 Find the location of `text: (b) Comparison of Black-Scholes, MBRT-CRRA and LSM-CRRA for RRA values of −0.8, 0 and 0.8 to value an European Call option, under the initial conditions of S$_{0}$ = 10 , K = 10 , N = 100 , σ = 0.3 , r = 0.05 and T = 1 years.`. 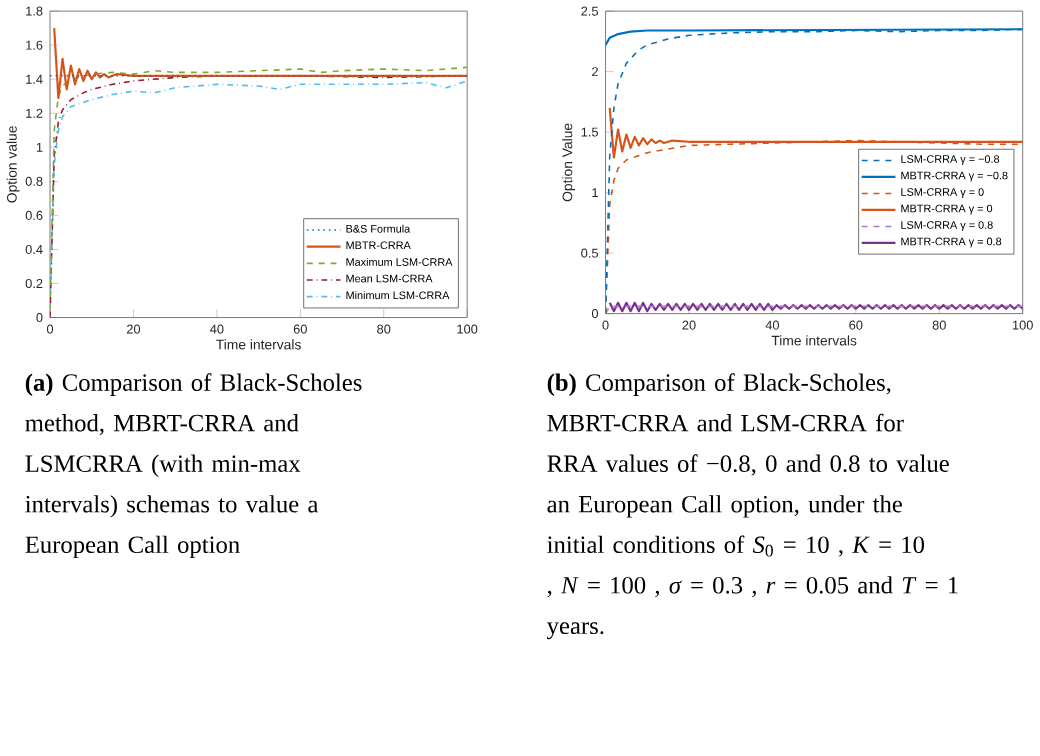

text: (b) Comparison of Black-Scholes, MBRT-CRRA and LSM-CRRA for RRA values of −0.8, 0 and 0.8 to value an European Call option, under the initial conditions of S$_{0}$ = 10 , K = 10 , N = 100 , σ = 0.3 , r = 0.05 and T = 1 years. is located at coordinates (752, 506).